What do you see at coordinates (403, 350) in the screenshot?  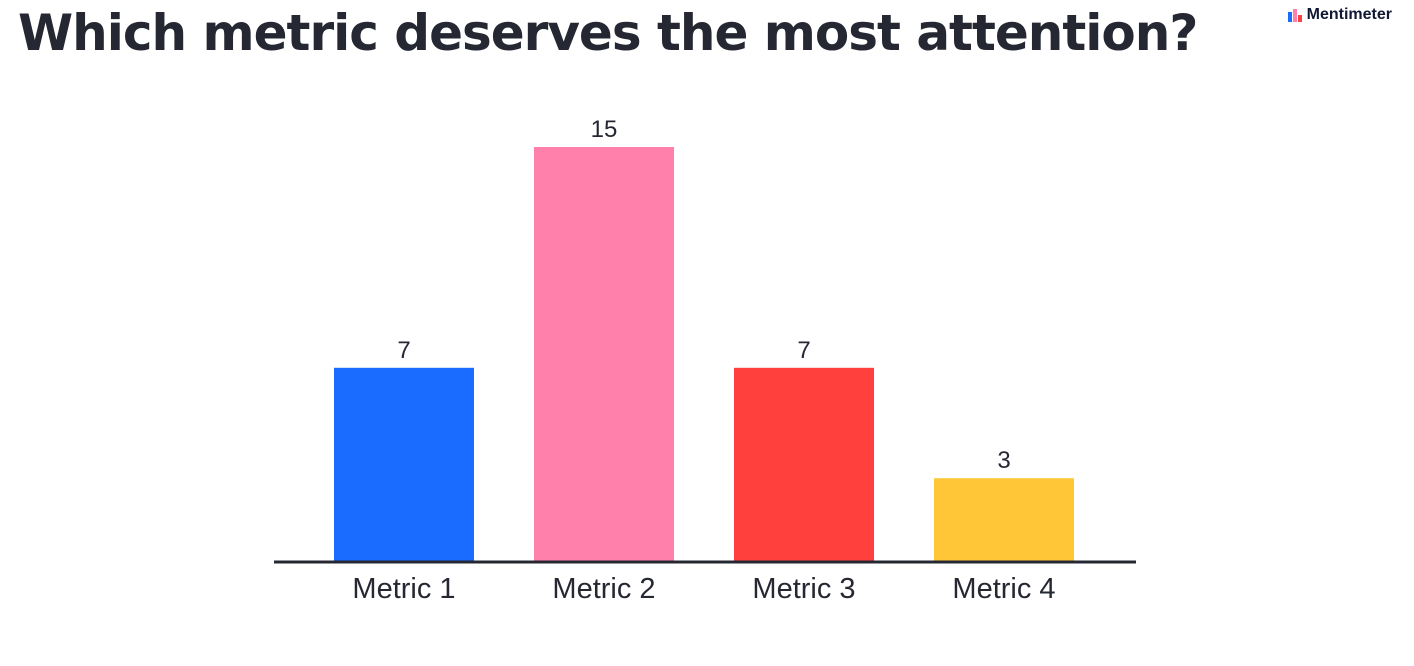 I see `value-label-metric-1: 7` at bounding box center [403, 350].